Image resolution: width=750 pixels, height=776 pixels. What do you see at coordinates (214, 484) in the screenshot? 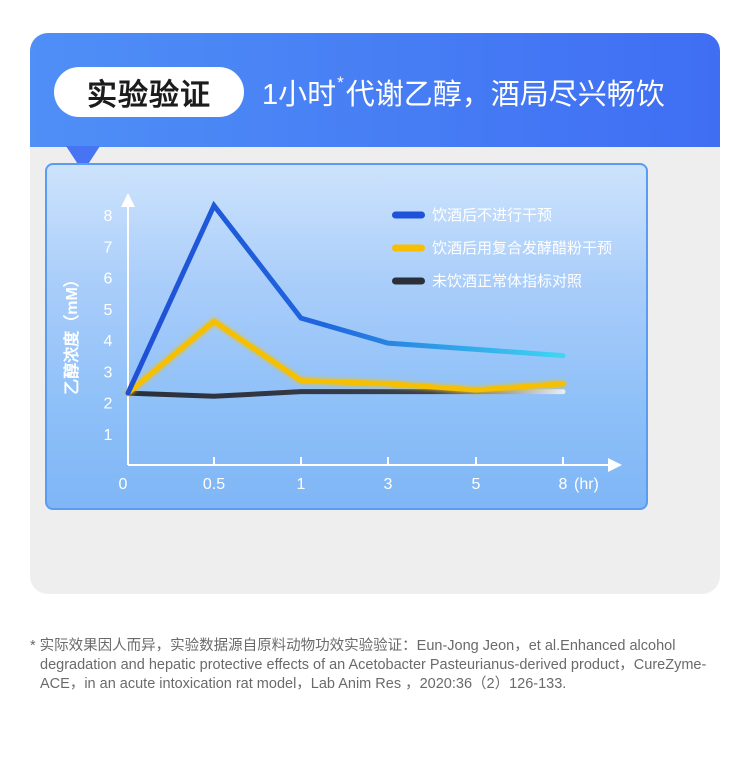
I see `x-tick-label: 0.5` at bounding box center [214, 484].